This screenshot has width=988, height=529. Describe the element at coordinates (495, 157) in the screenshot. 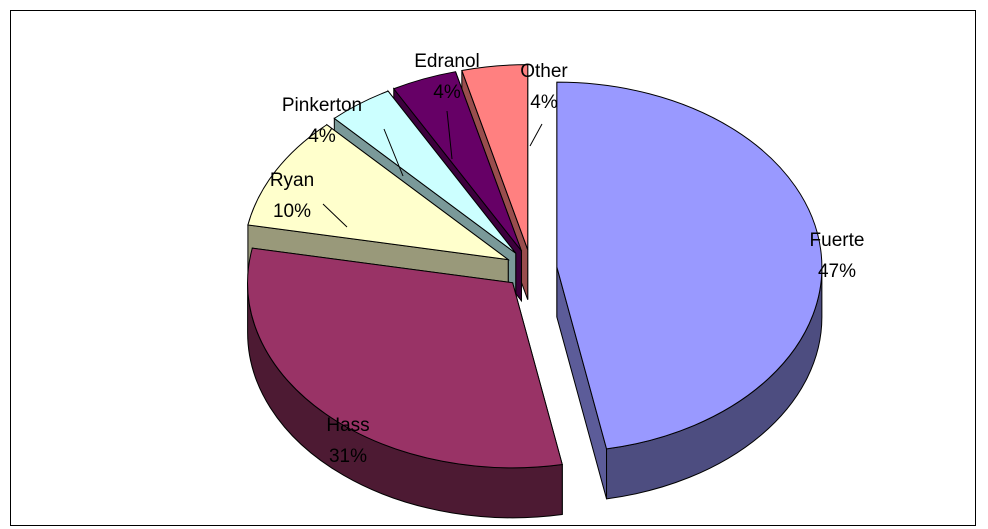

I see `slice-other` at that location.